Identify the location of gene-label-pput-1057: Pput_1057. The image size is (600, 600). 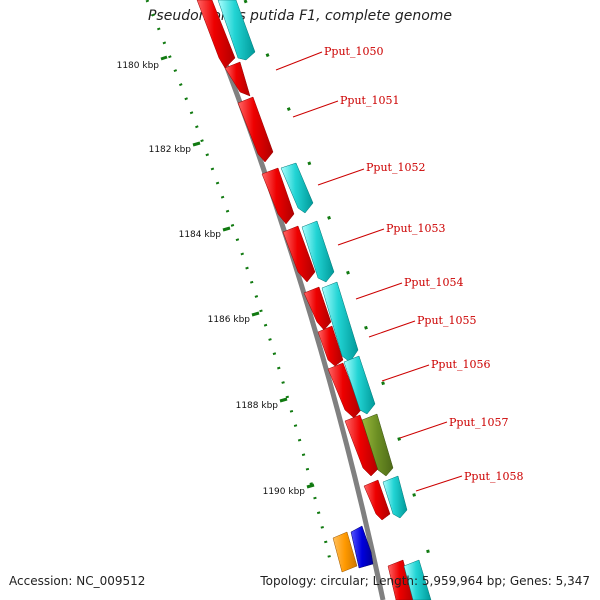
(478, 422).